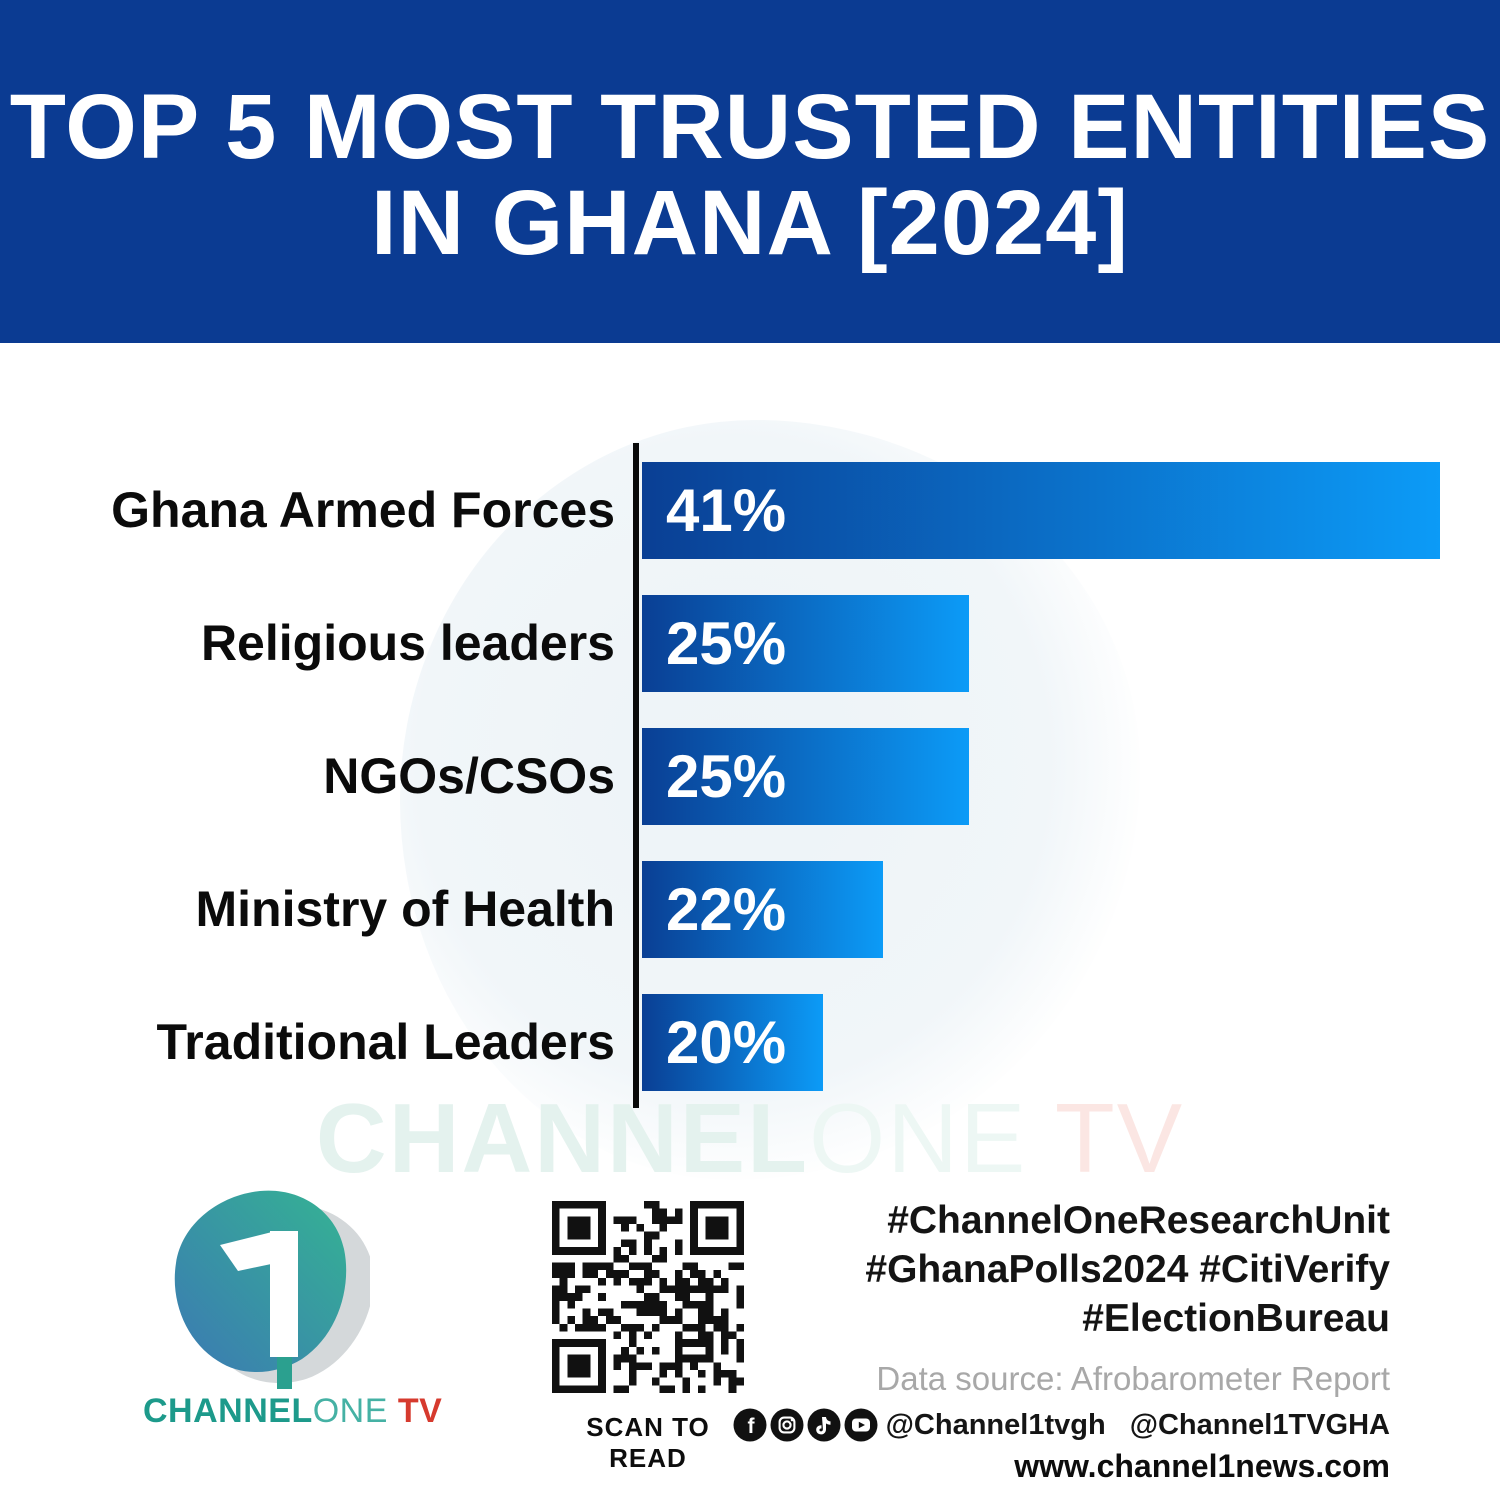  Describe the element at coordinates (405, 909) in the screenshot. I see `bar-category-label: Ministry of Health` at that location.